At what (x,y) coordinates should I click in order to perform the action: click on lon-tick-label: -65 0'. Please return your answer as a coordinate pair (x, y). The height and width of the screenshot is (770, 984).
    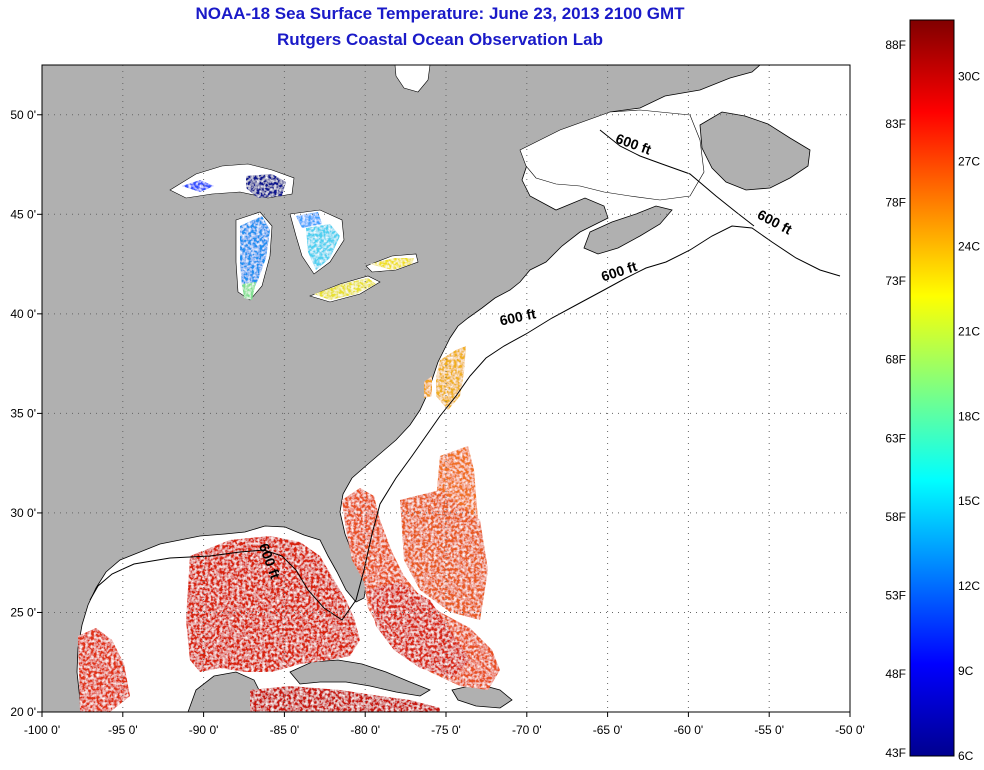
    Looking at the image, I should click on (608, 730).